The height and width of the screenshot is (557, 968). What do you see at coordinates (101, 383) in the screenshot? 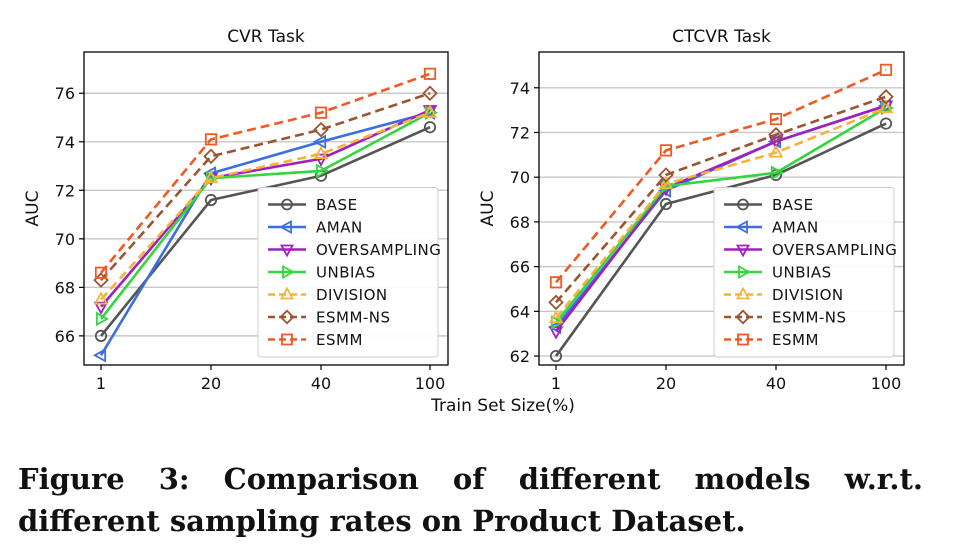
I see `x-tick-label: 1` at bounding box center [101, 383].